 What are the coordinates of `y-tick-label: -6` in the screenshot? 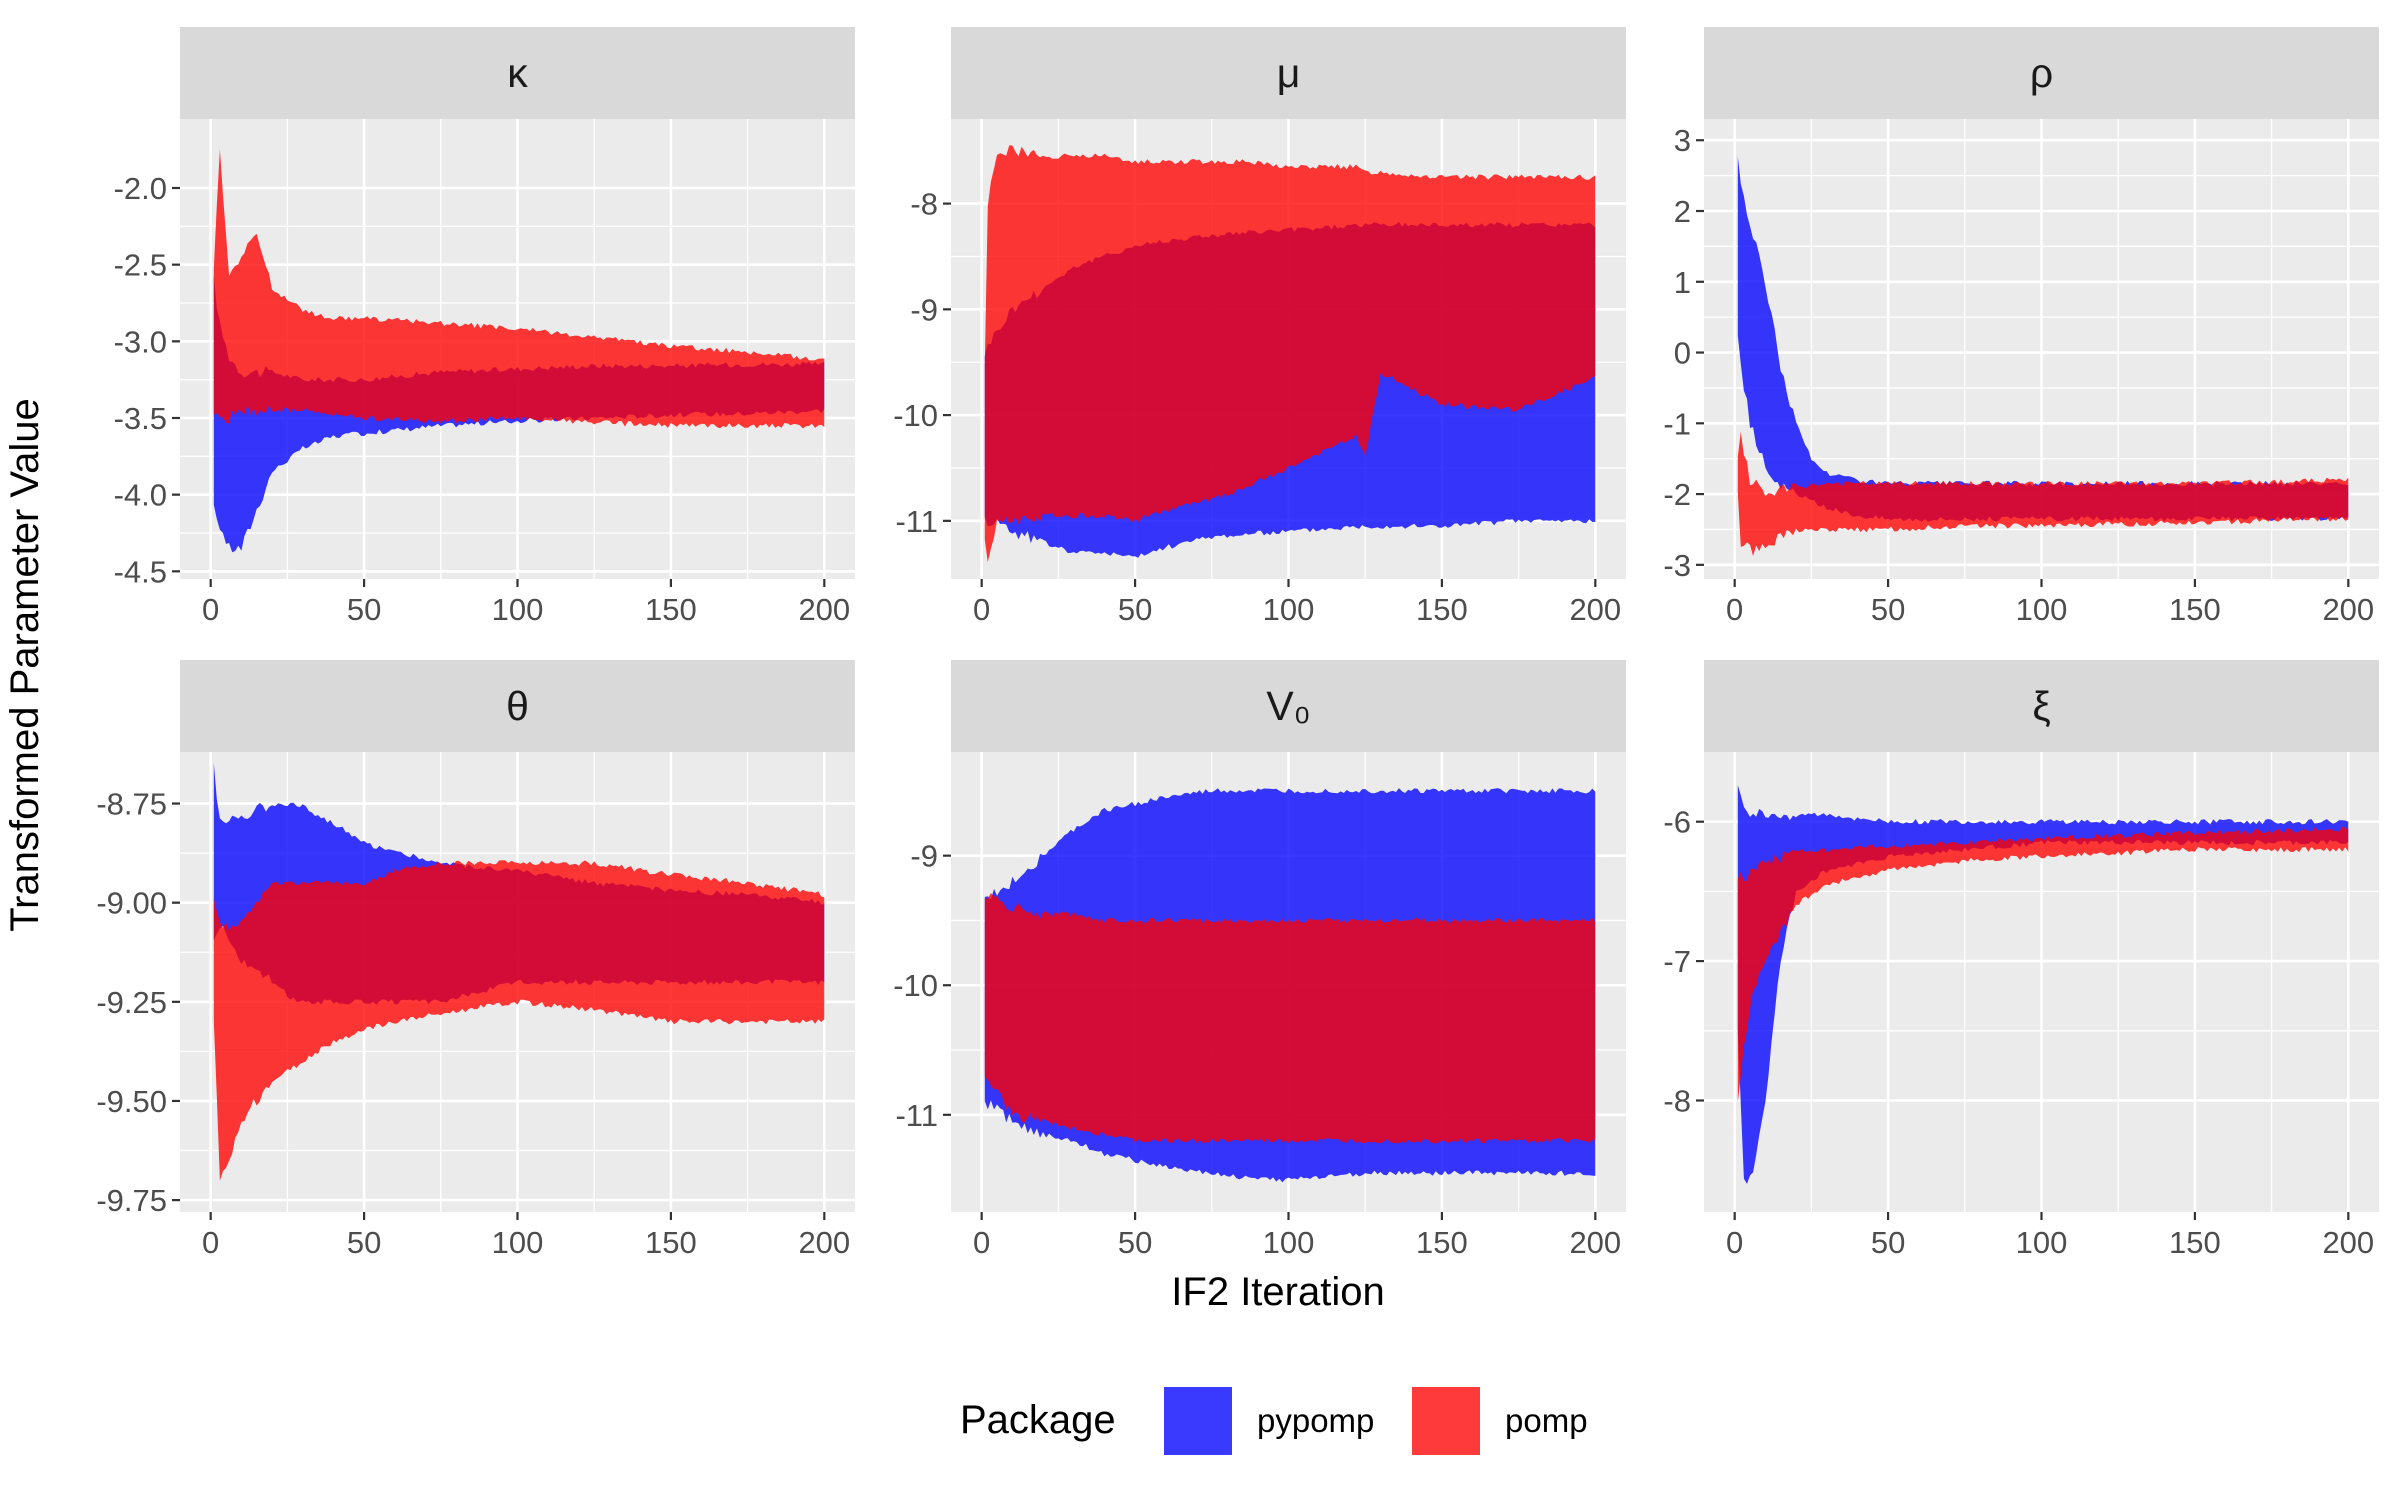 It's located at (1677, 822).